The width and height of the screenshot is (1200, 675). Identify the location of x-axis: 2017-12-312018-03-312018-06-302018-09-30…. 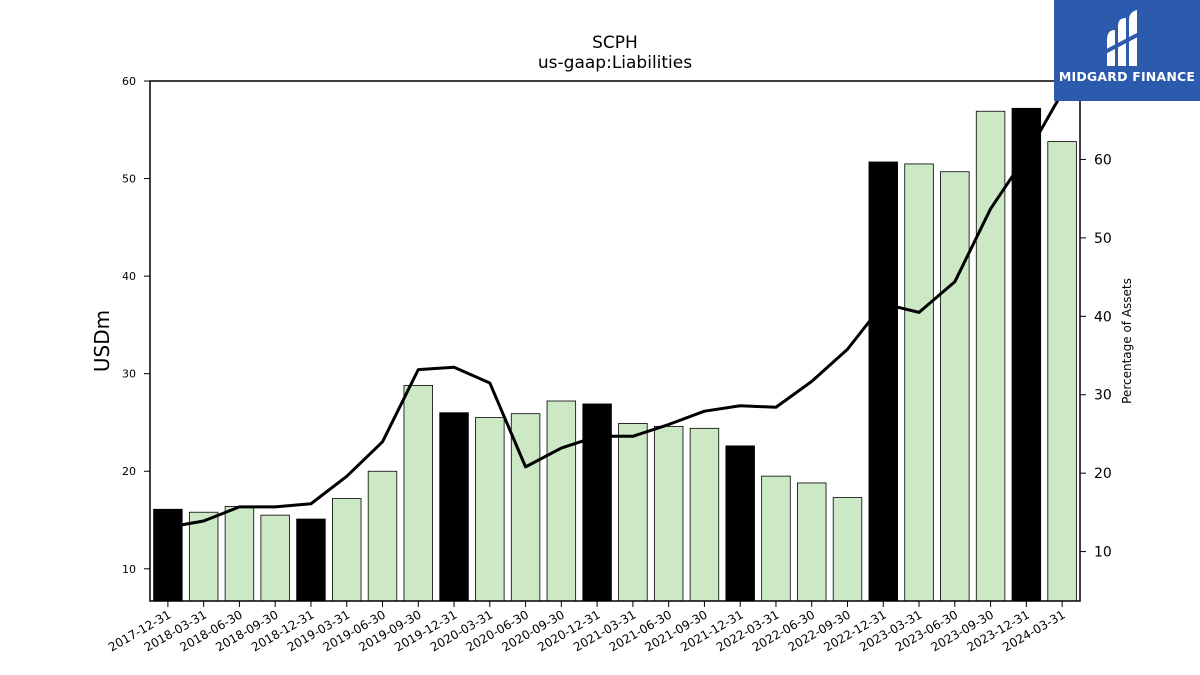
(587, 627).